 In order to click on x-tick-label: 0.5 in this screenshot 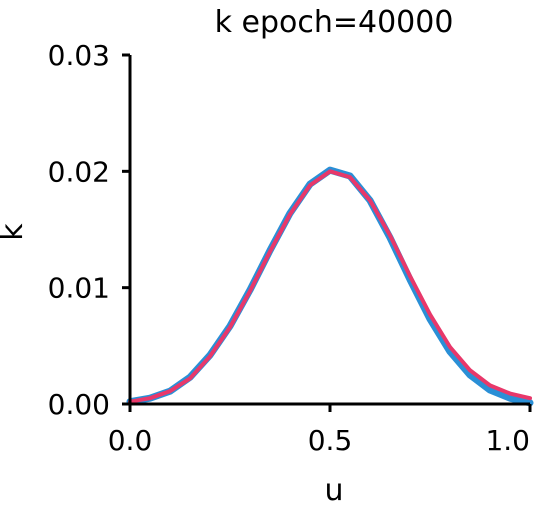, I will do `click(330, 440)`.